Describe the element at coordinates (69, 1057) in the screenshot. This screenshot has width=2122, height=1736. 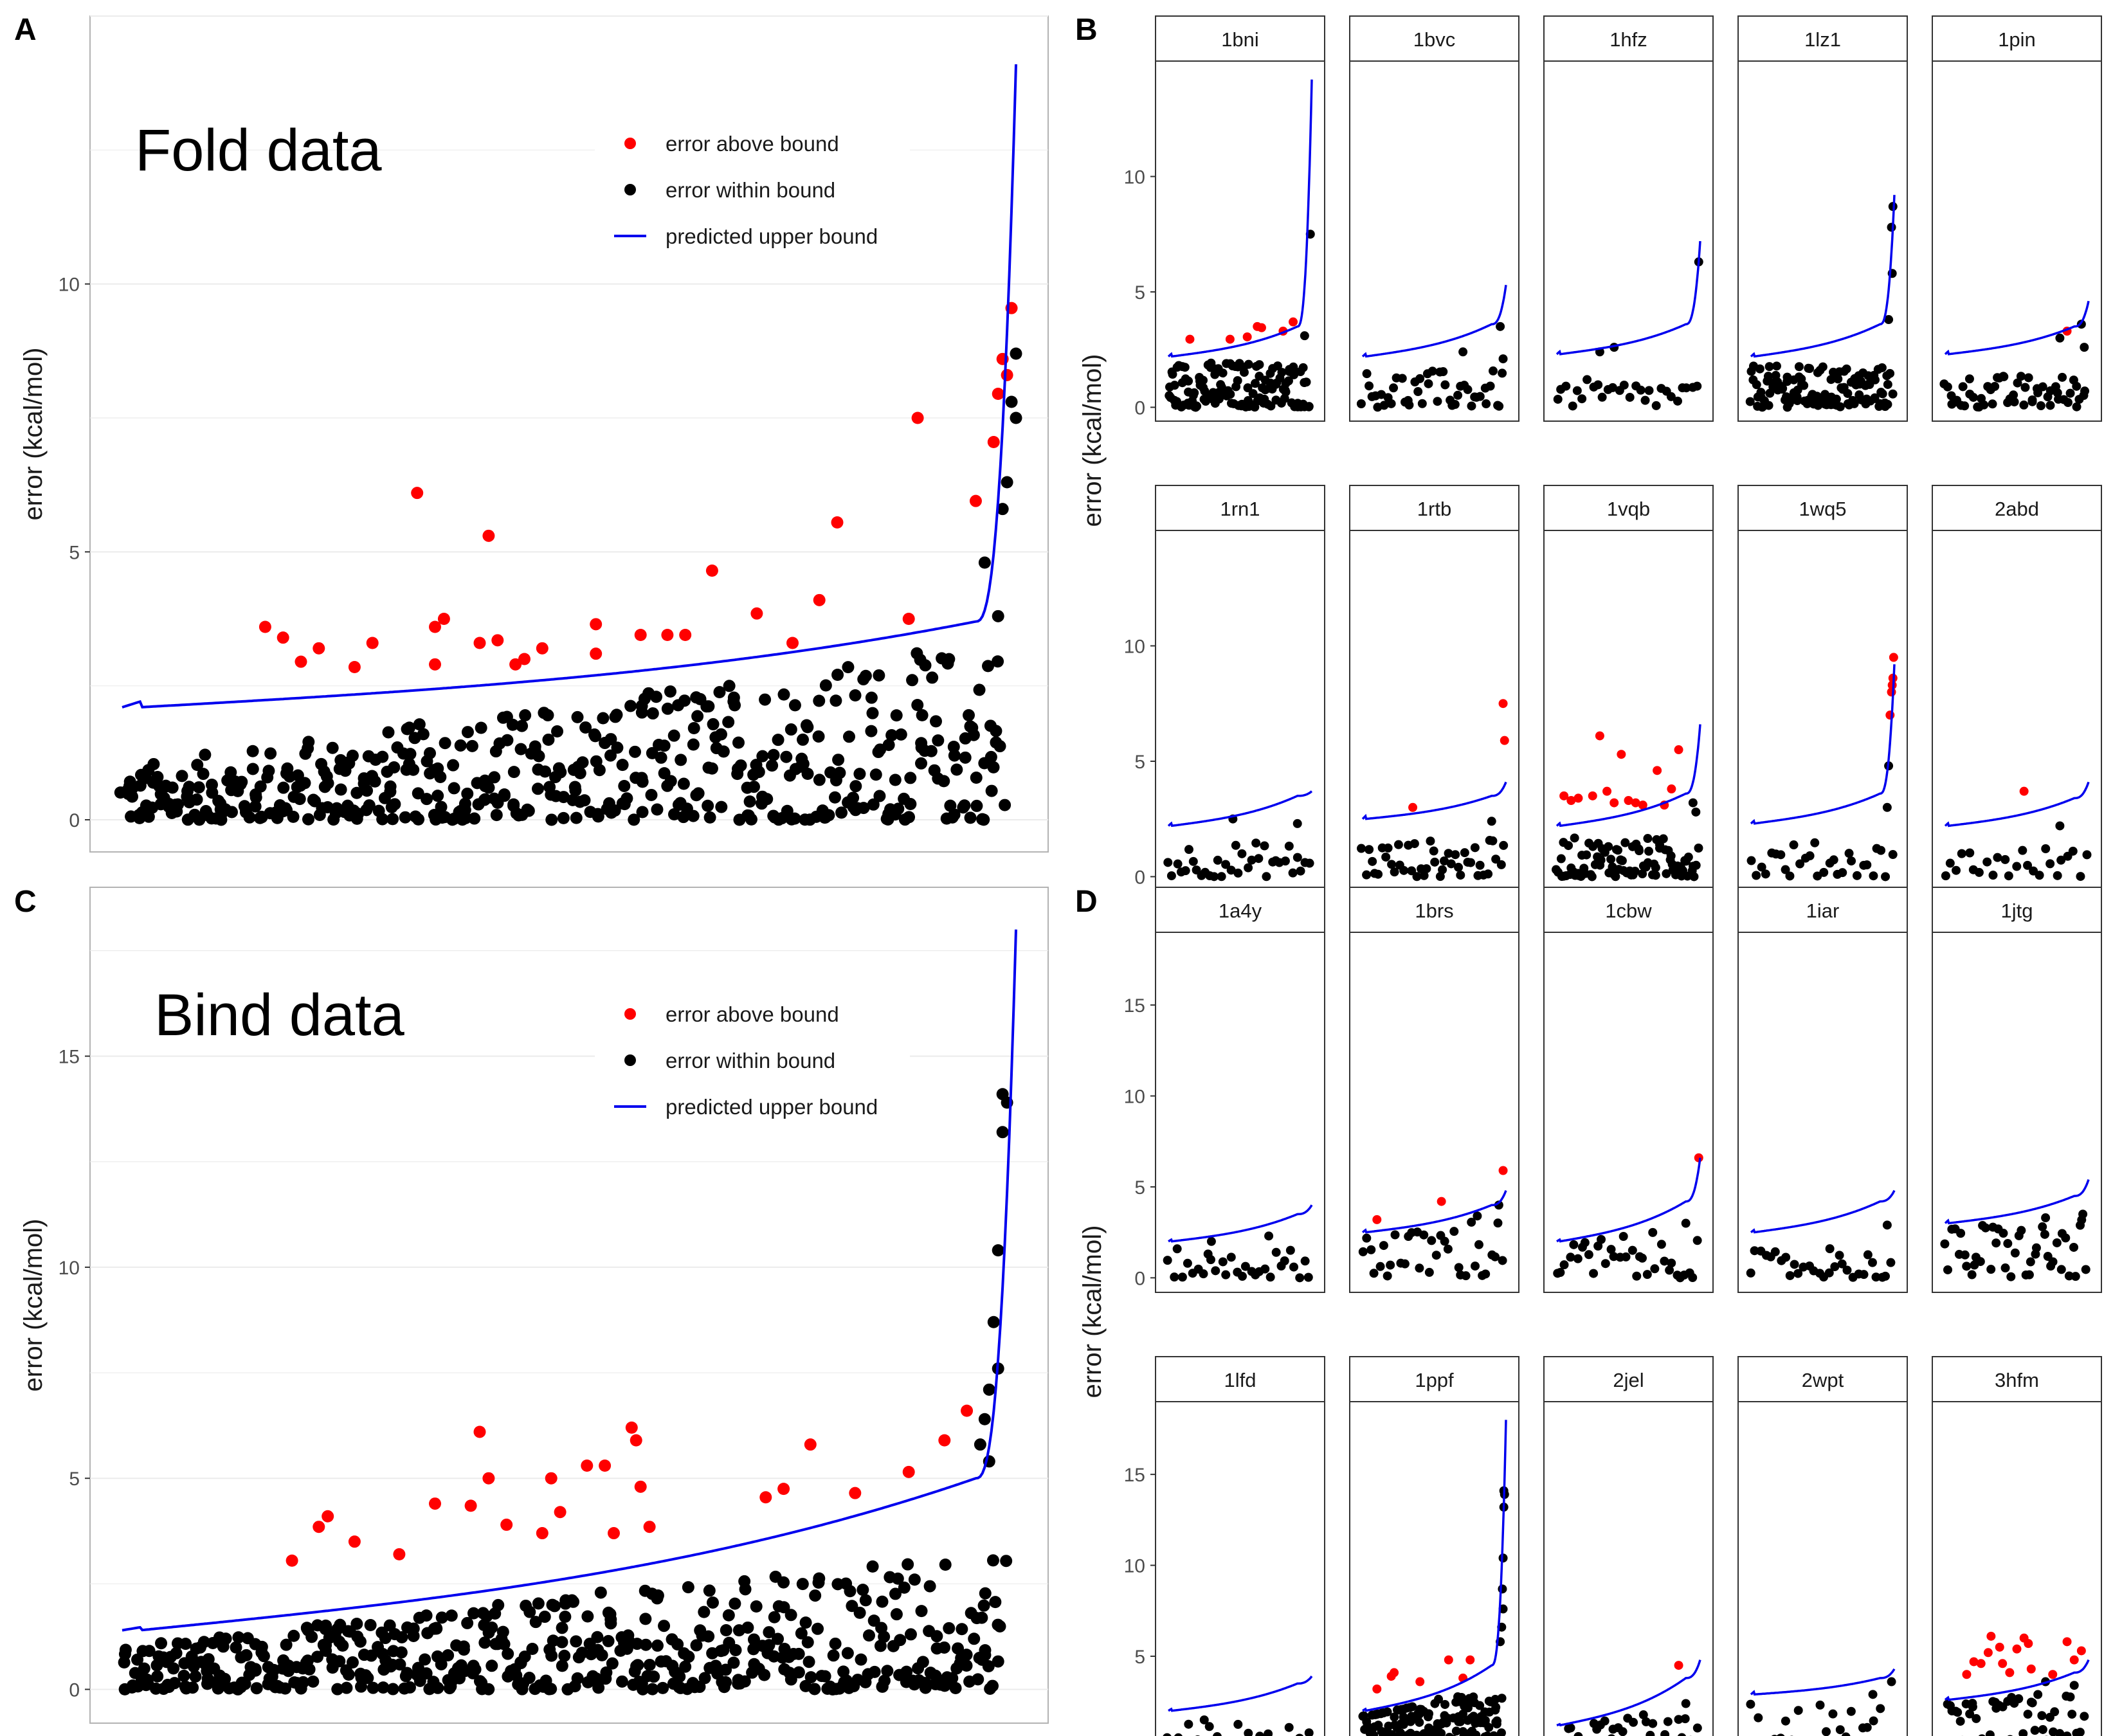
I see `y-tick-label: 15` at that location.